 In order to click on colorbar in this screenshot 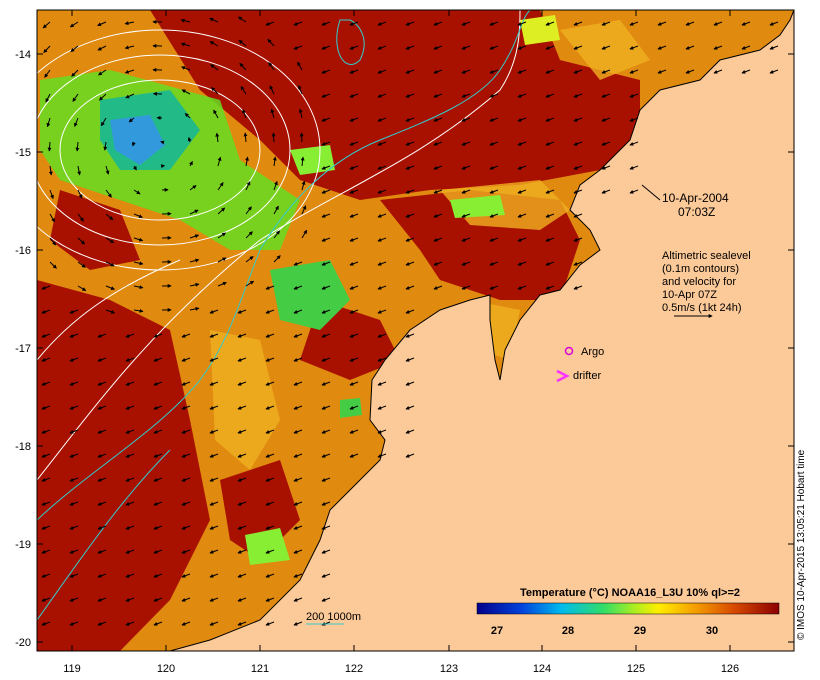, I will do `click(628, 608)`.